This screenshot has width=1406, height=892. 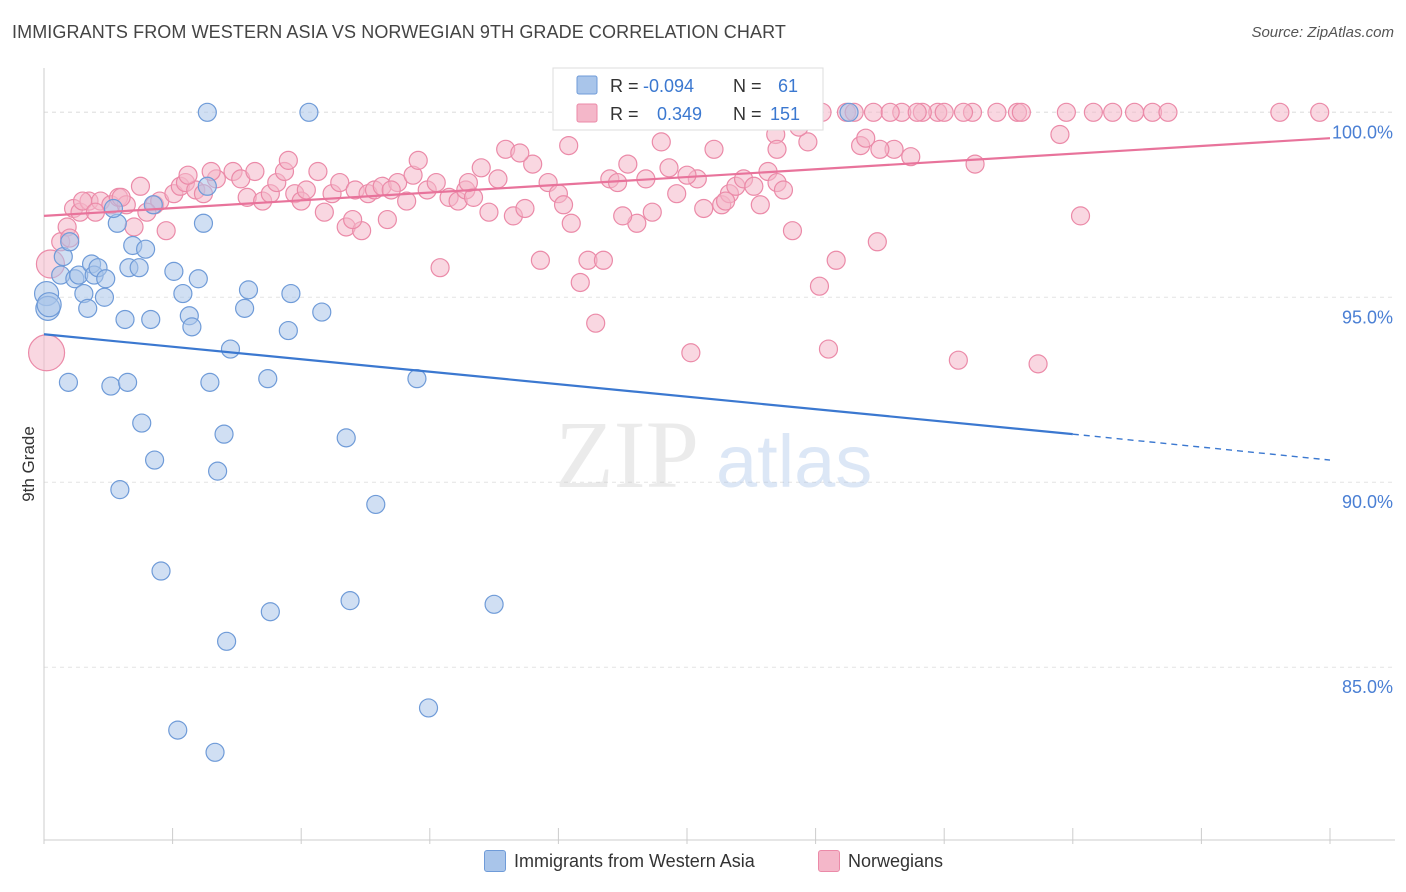 What do you see at coordinates (587, 85) in the screenshot?
I see `legend-blue-swatch` at bounding box center [587, 85].